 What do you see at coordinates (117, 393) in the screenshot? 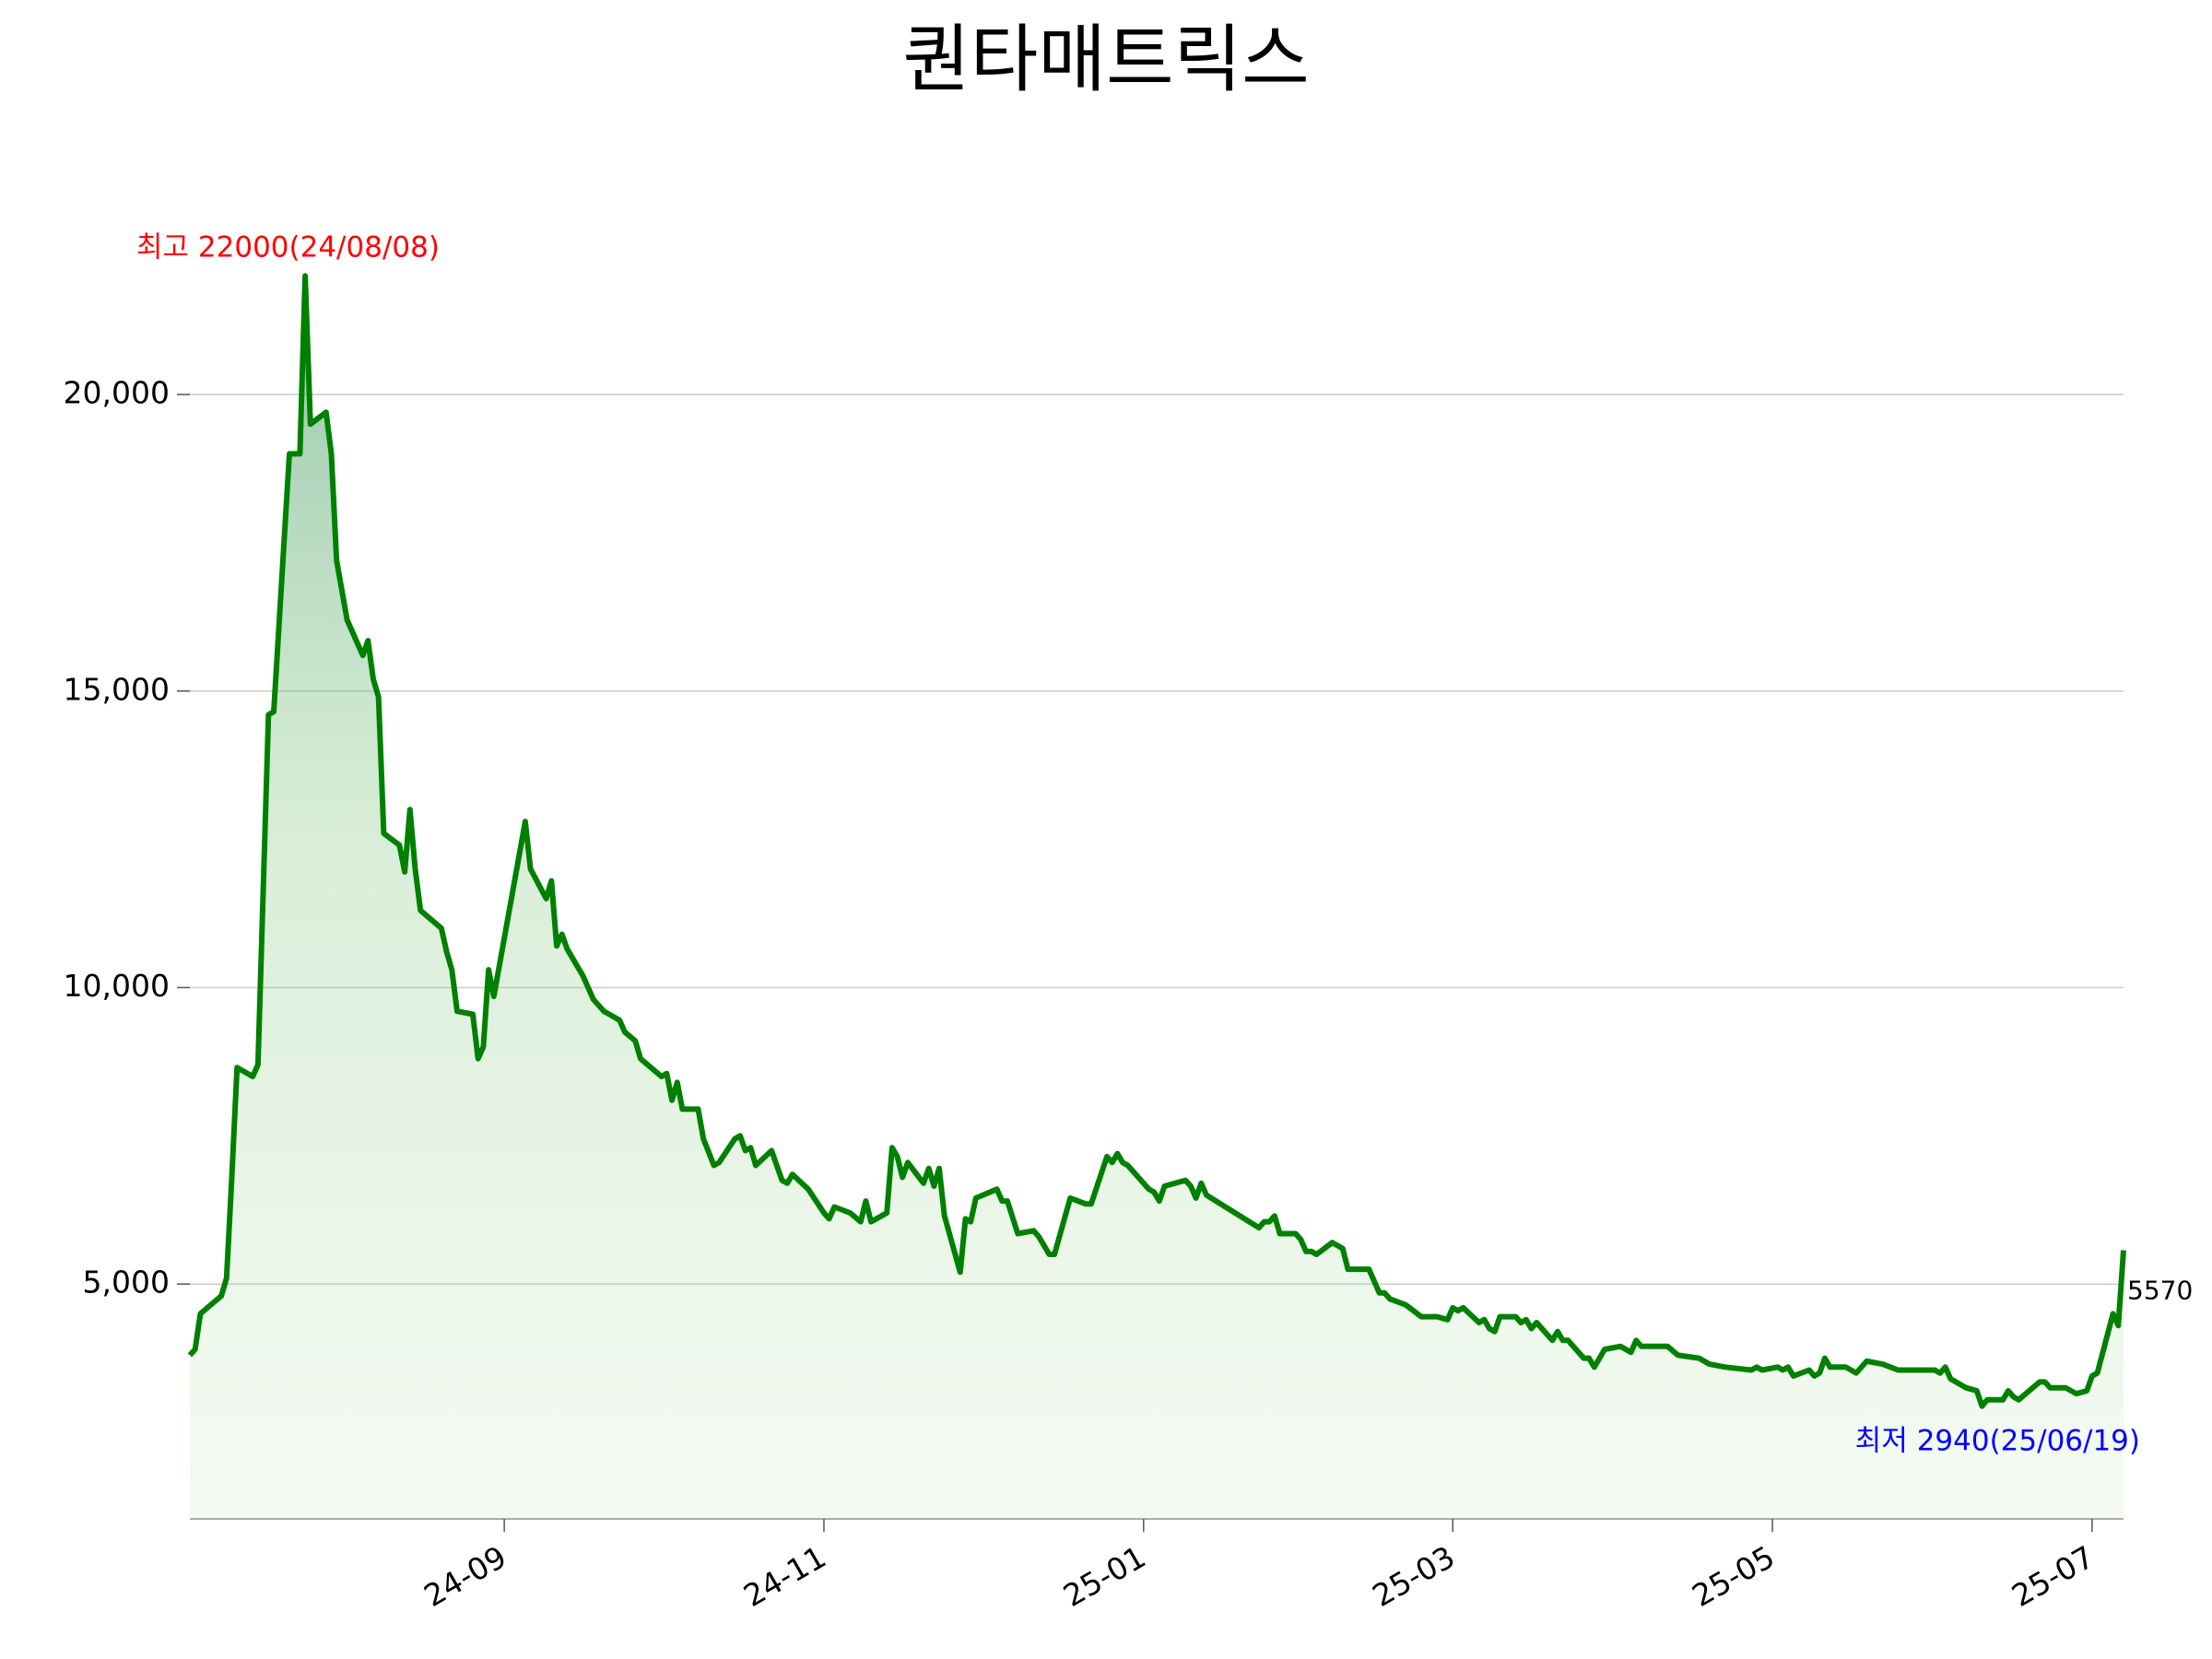
I see `y-tick-label: 20,000` at bounding box center [117, 393].